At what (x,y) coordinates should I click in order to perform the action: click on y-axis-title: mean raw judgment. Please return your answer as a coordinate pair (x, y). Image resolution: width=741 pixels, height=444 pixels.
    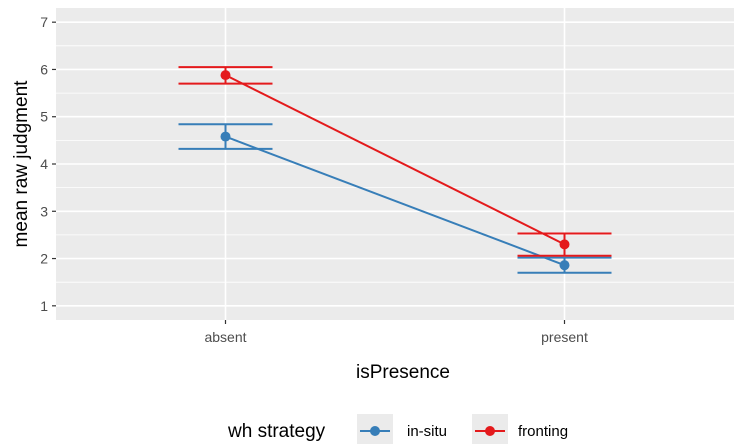
    Looking at the image, I should click on (21, 164).